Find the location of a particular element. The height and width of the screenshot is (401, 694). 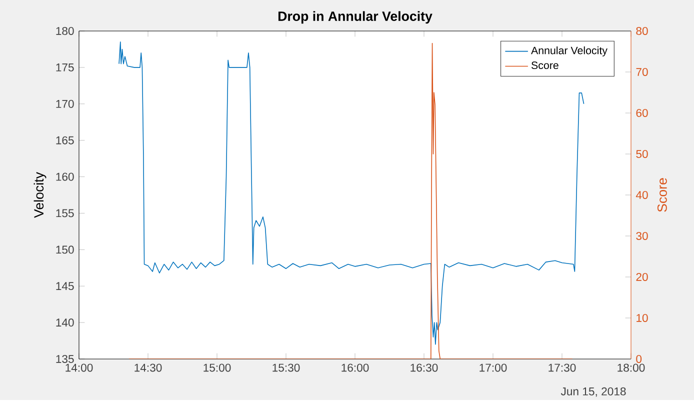

x-tick-label: 16:00 is located at coordinates (355, 368).